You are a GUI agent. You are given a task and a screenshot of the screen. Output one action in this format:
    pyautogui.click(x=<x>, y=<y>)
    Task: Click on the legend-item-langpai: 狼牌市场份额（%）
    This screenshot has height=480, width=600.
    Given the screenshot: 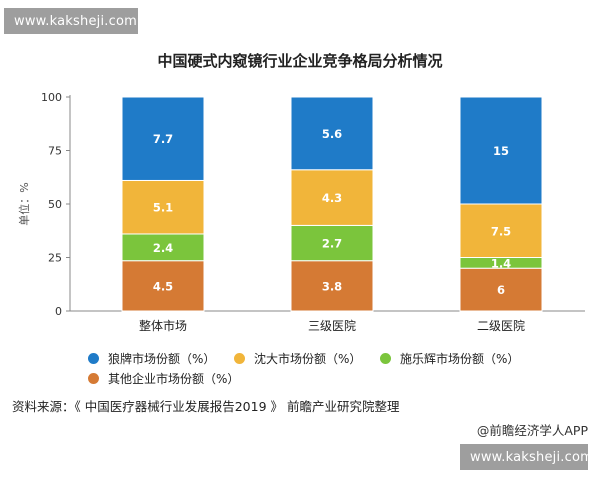 What is the action you would take?
    pyautogui.click(x=151, y=358)
    